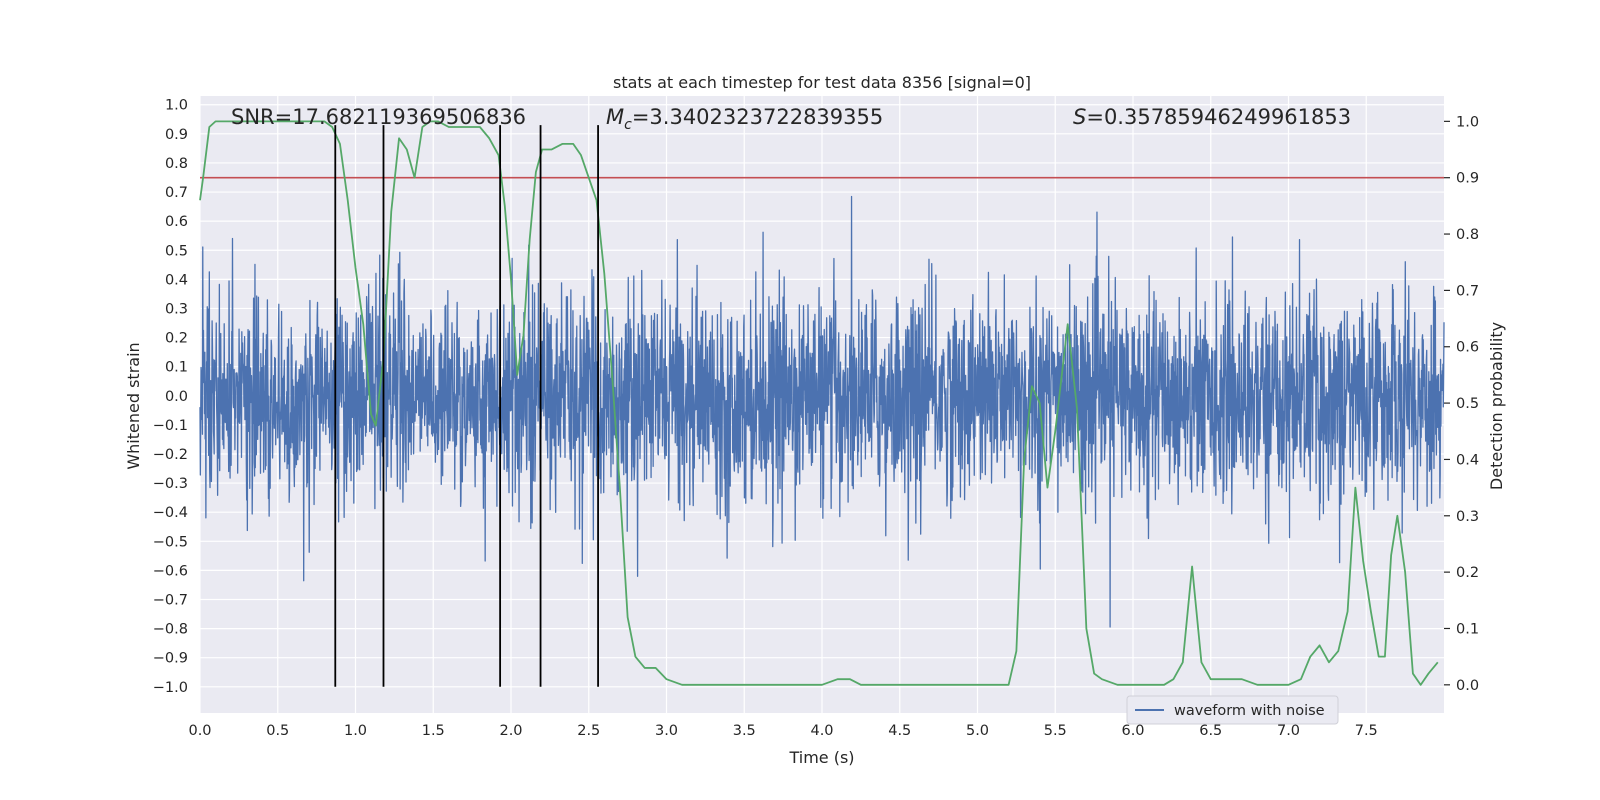 This screenshot has height=800, width=1600. Describe the element at coordinates (1218, 117) in the screenshot. I see `s-value: =0.35785946249961853` at that location.